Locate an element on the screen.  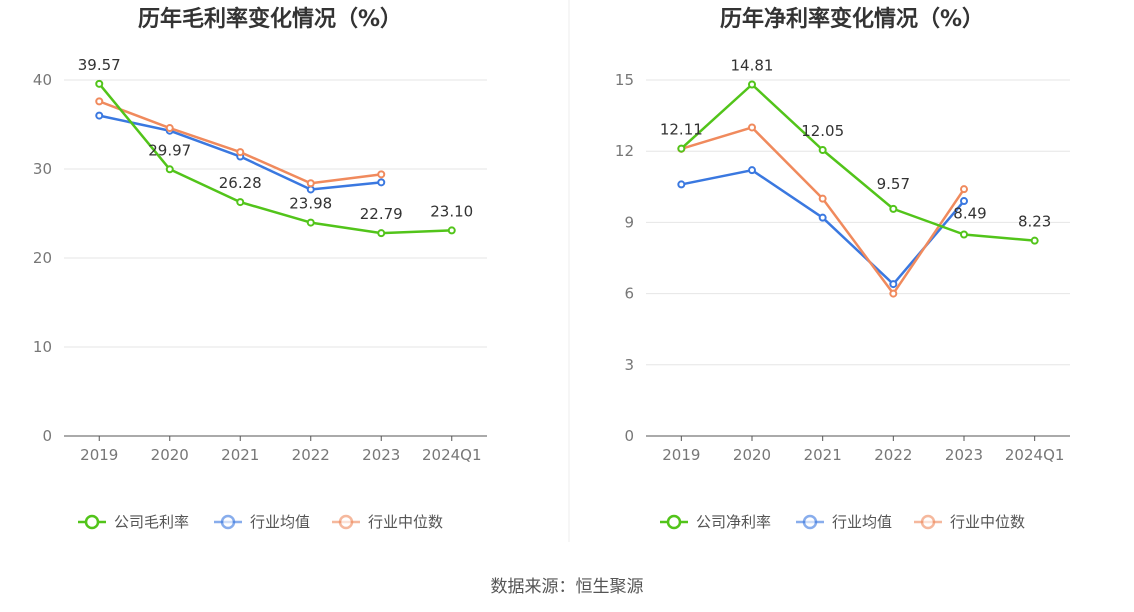
y-tick-label: 15 is located at coordinates (624, 80).